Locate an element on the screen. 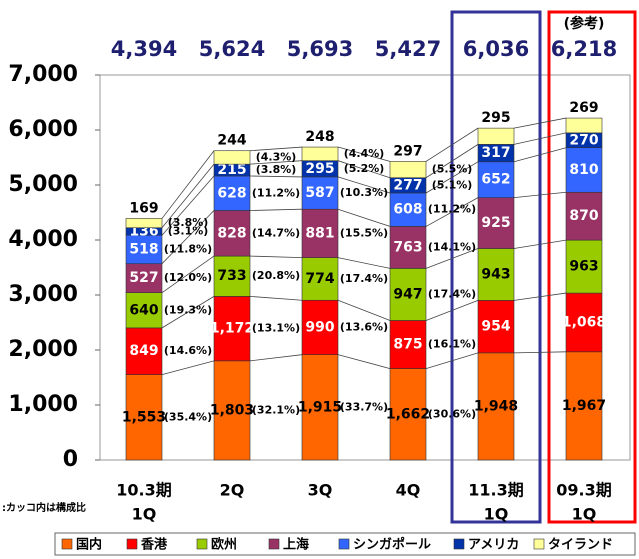 The width and height of the screenshot is (639, 559). data-label: 947 is located at coordinates (407, 294).